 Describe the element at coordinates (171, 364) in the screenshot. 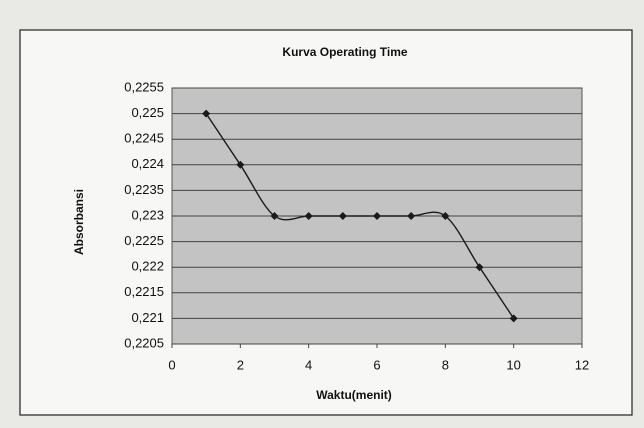

I see `x-tick-label: 0` at that location.